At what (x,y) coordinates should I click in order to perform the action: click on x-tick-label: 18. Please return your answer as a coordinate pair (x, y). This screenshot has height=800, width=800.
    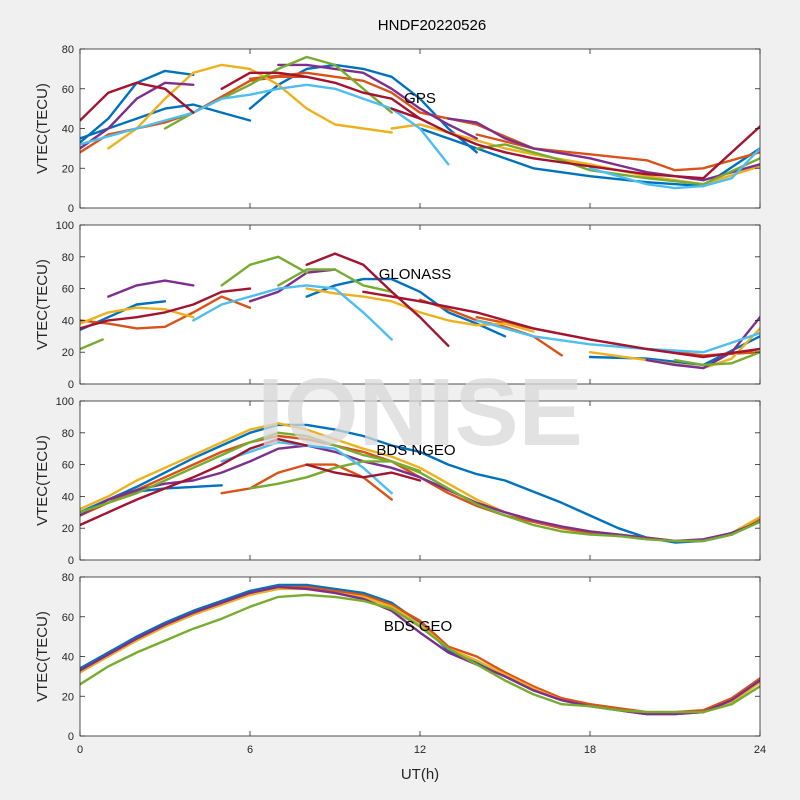
    Looking at the image, I should click on (590, 750).